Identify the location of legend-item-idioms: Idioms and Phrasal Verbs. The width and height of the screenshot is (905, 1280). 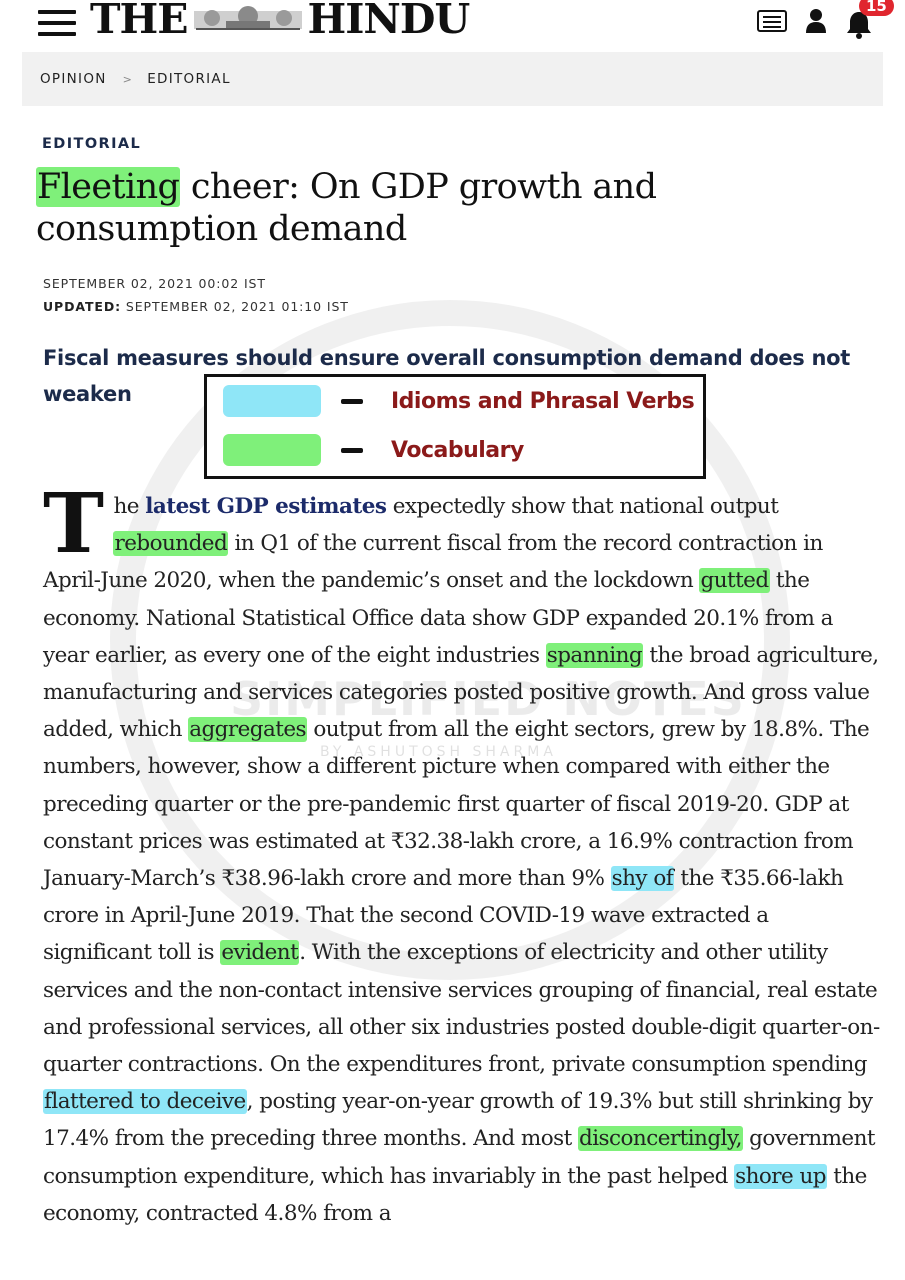
(459, 401).